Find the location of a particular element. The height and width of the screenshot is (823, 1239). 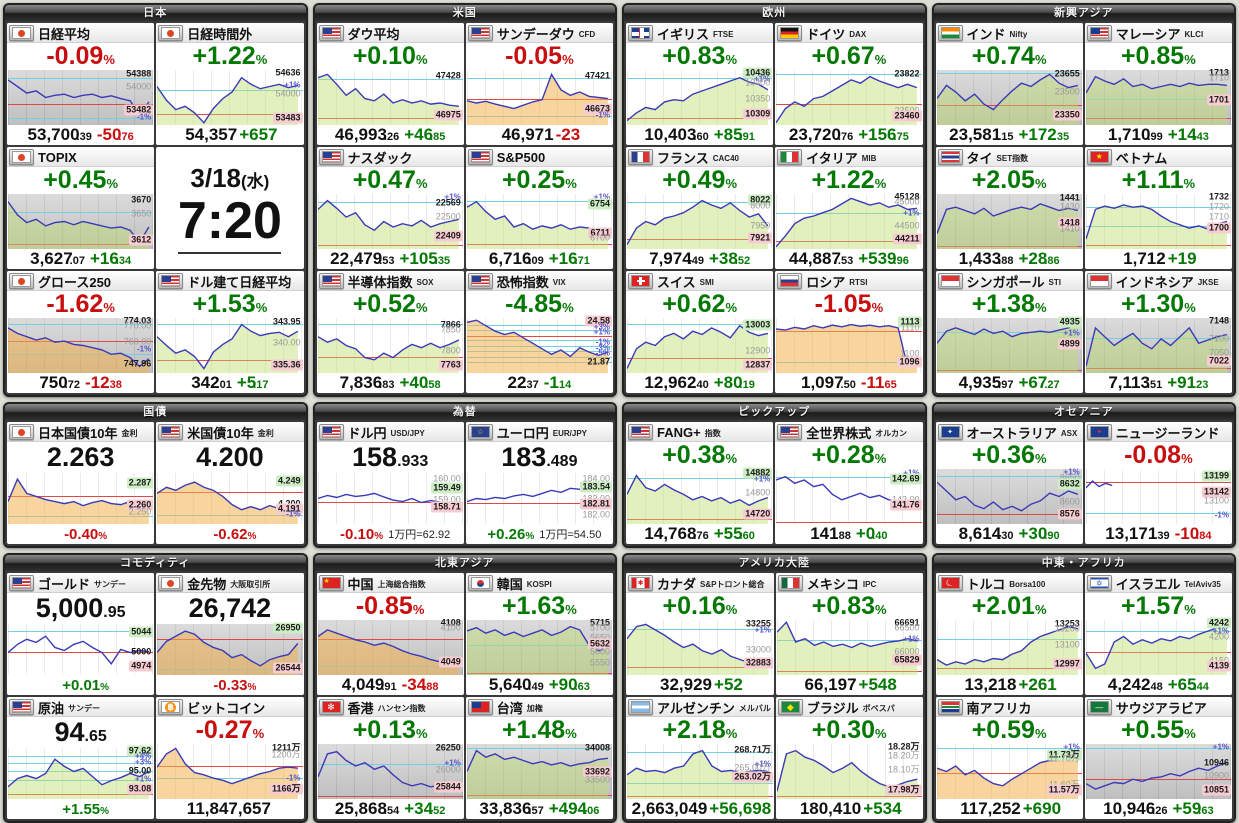

chart-axis-label: 18.20万 is located at coordinates (903, 755).